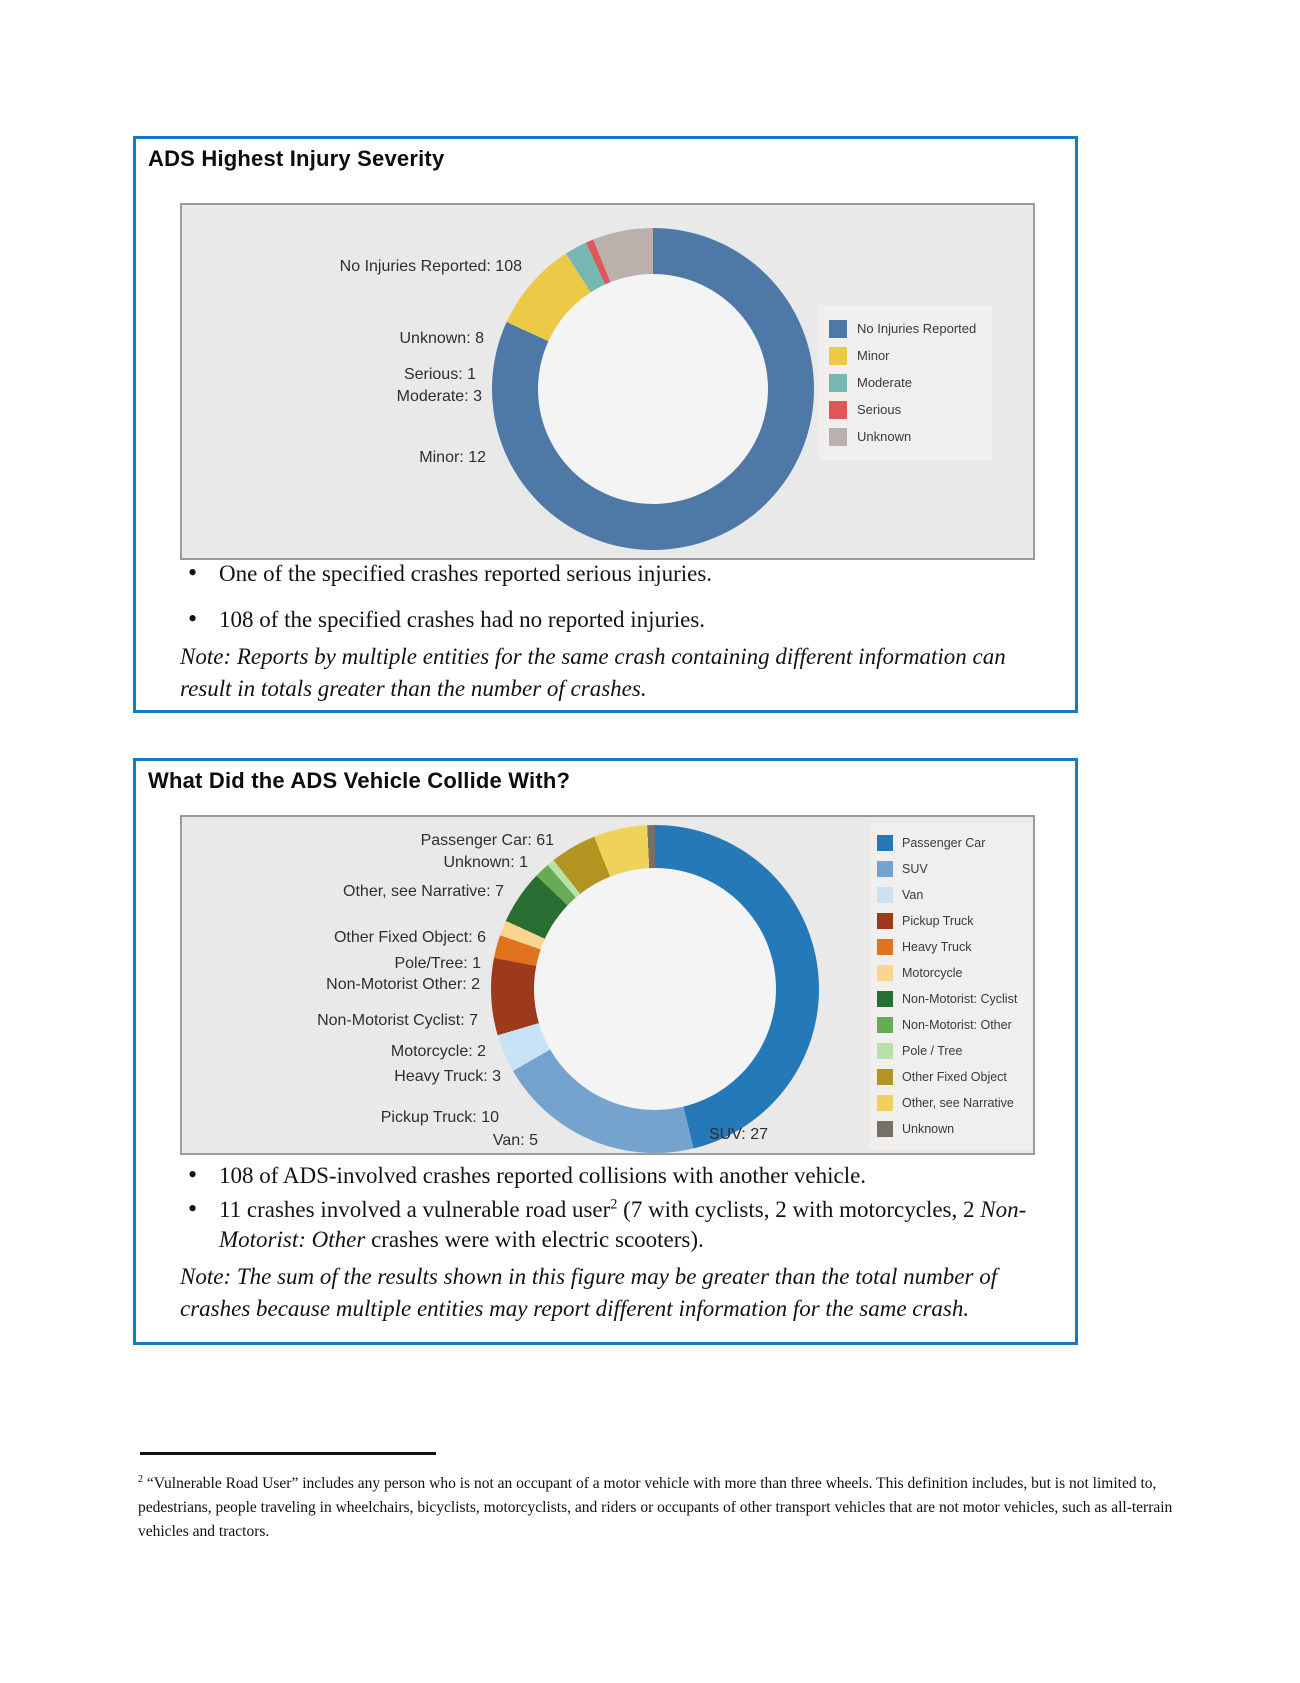  I want to click on legend-item: Pickup Truck, so click(950, 921).